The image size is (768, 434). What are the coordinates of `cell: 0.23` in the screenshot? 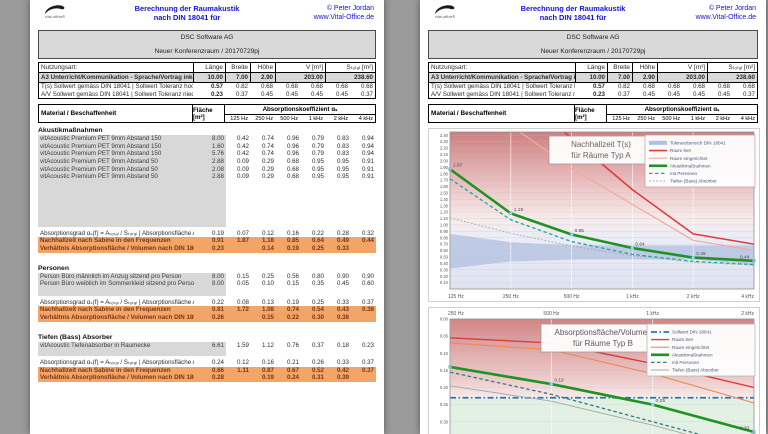 It's located at (216, 94).